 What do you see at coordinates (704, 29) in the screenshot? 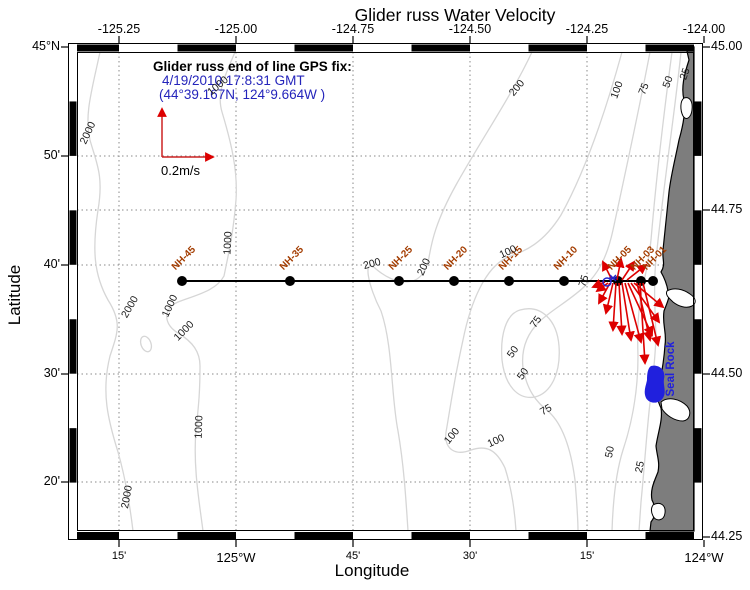
I see `x-axis-top-tick-label: -124.00` at bounding box center [704, 29].